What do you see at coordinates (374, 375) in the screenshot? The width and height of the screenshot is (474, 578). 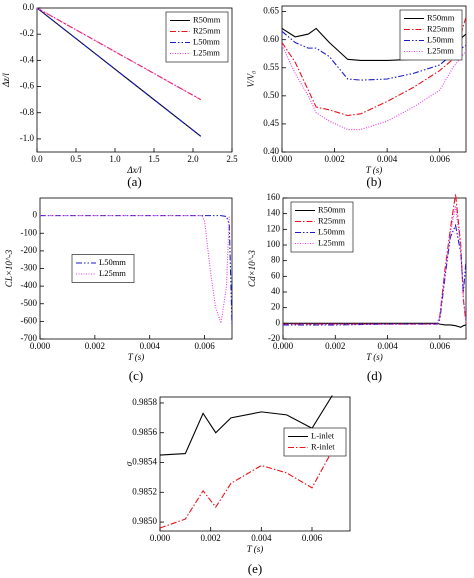 I see `caption: (d)` at bounding box center [374, 375].